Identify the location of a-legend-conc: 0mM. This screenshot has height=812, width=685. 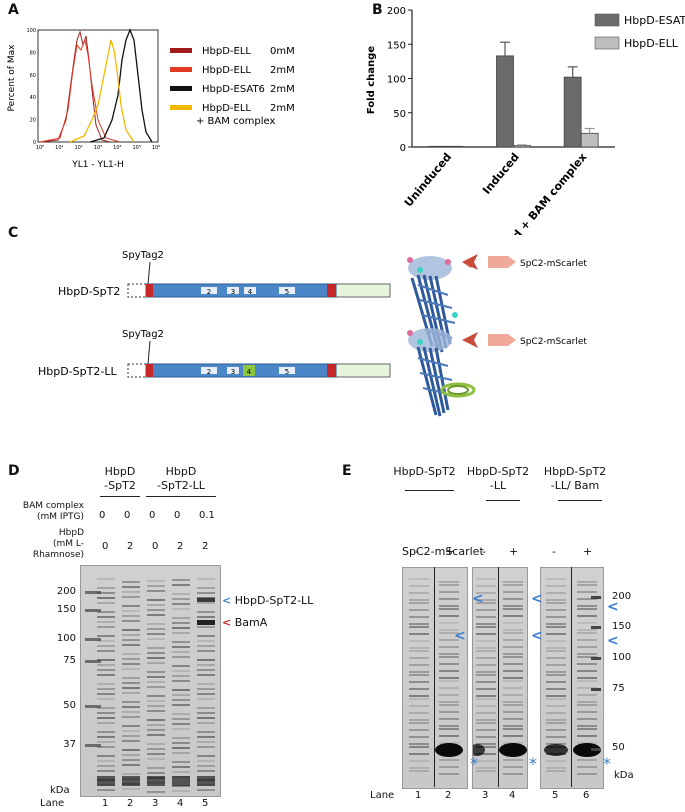
(282, 51).